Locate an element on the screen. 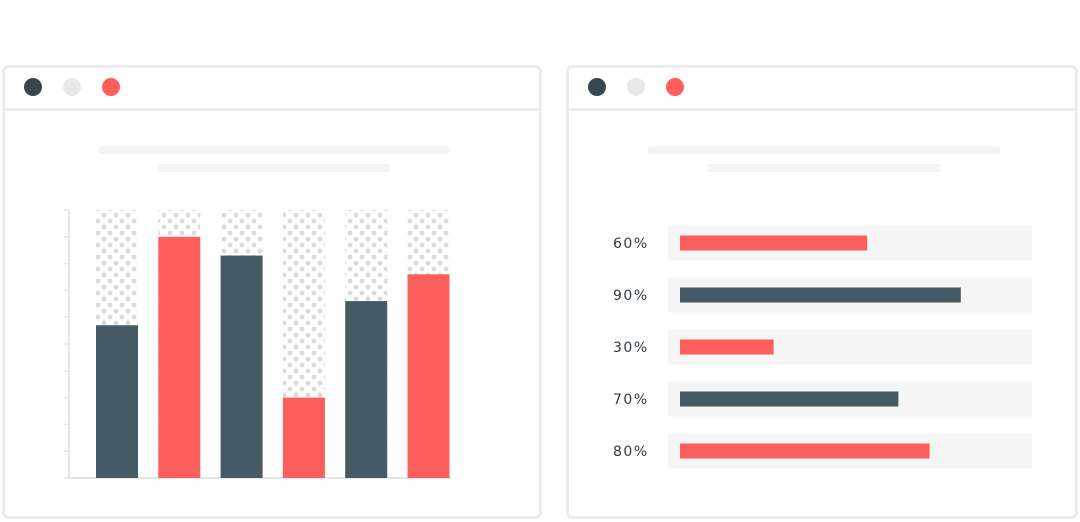 This screenshot has height=522, width=1080. category-label: 70% is located at coordinates (631, 400).